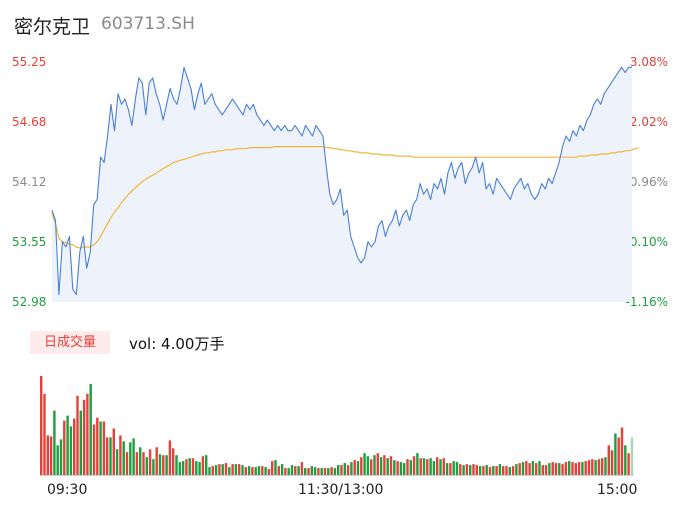 The image size is (686, 524). Describe the element at coordinates (648, 122) in the screenshot. I see `y-tick-right-1: 2.02%` at that location.